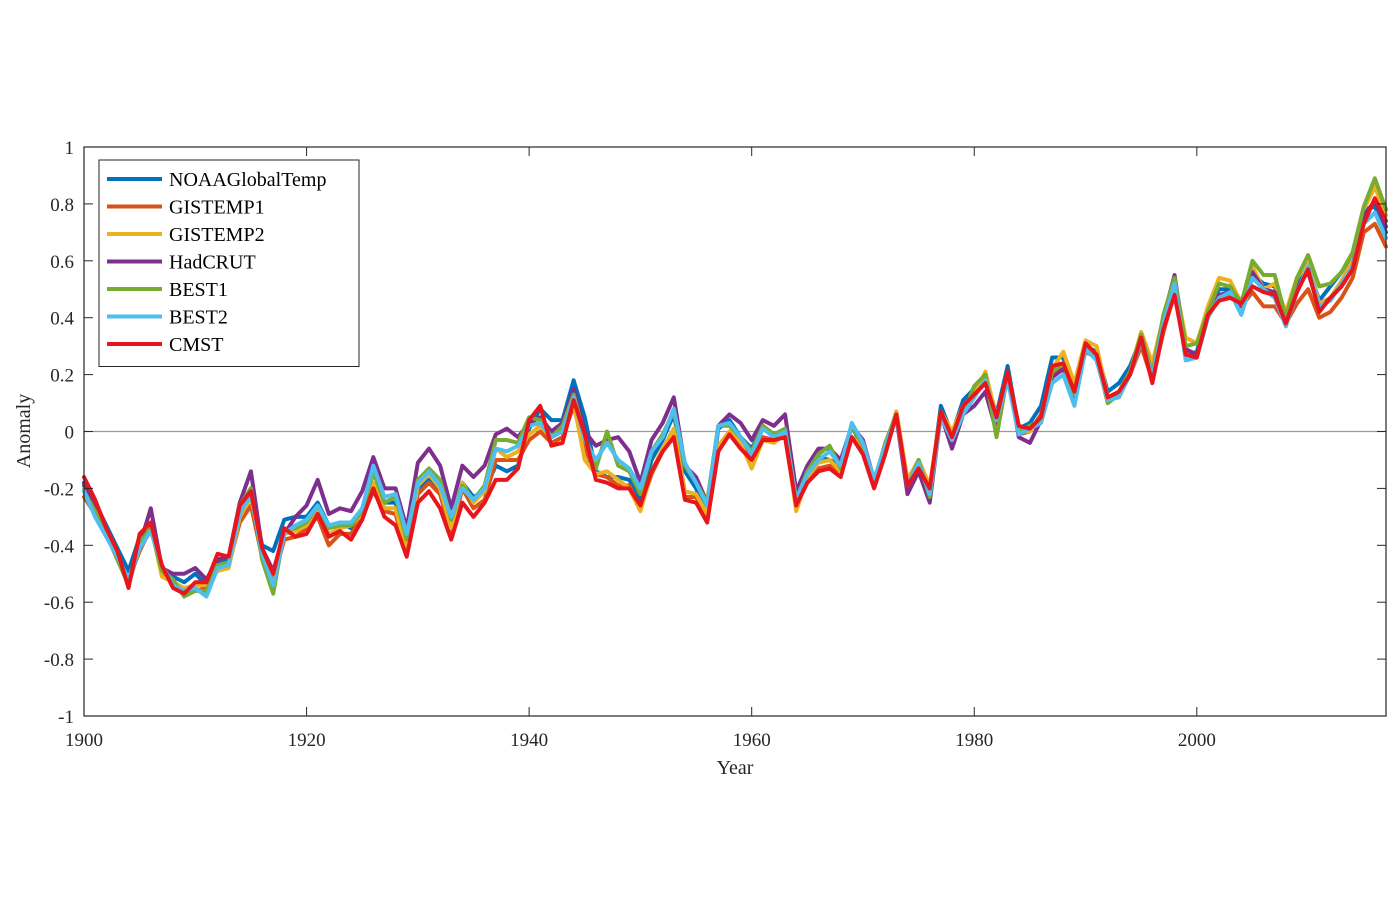 Image resolution: width=1400 pixels, height=915 pixels. What do you see at coordinates (1197, 740) in the screenshot?
I see `x-tick-label: 2000` at bounding box center [1197, 740].